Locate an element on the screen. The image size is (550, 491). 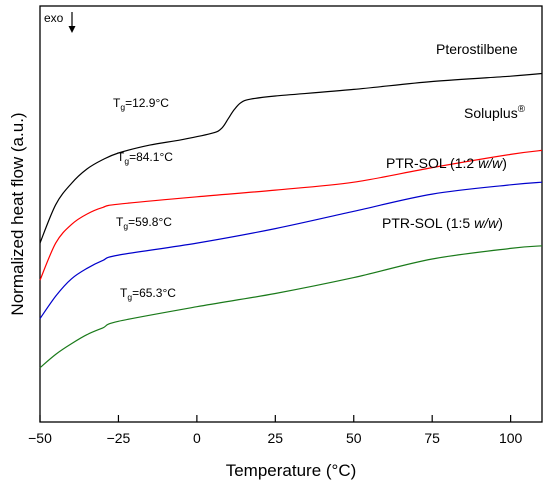
exo-label: exo is located at coordinates (54, 18).